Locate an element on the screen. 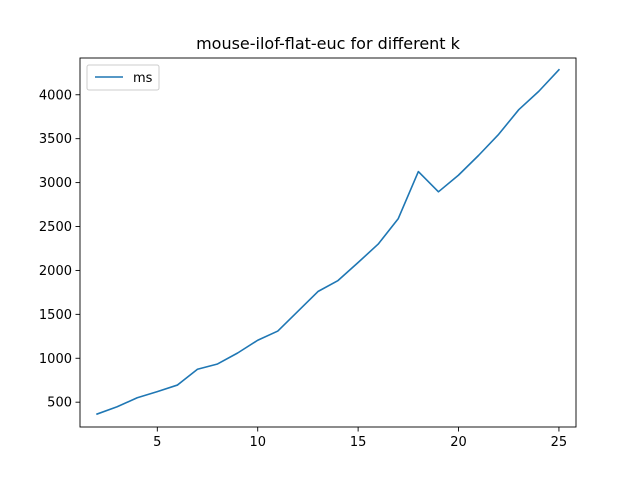 The image size is (640, 484). y-tick-label: 3500 is located at coordinates (55, 139).